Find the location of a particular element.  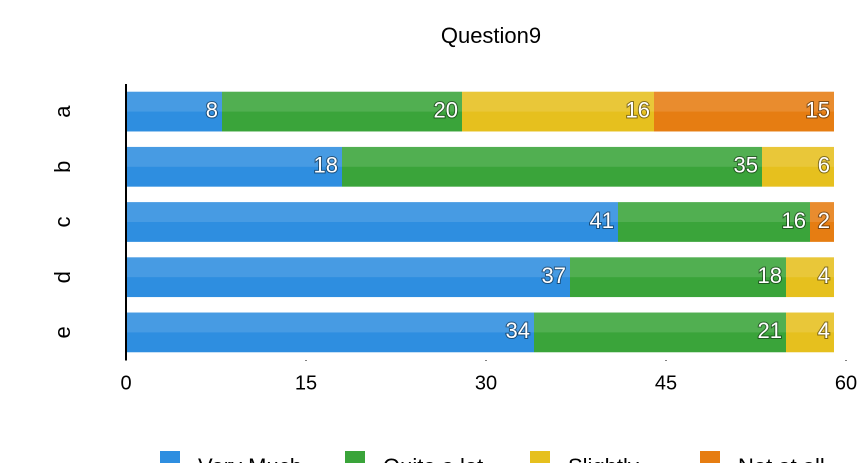

value-label: 37 is located at coordinates (554, 275).